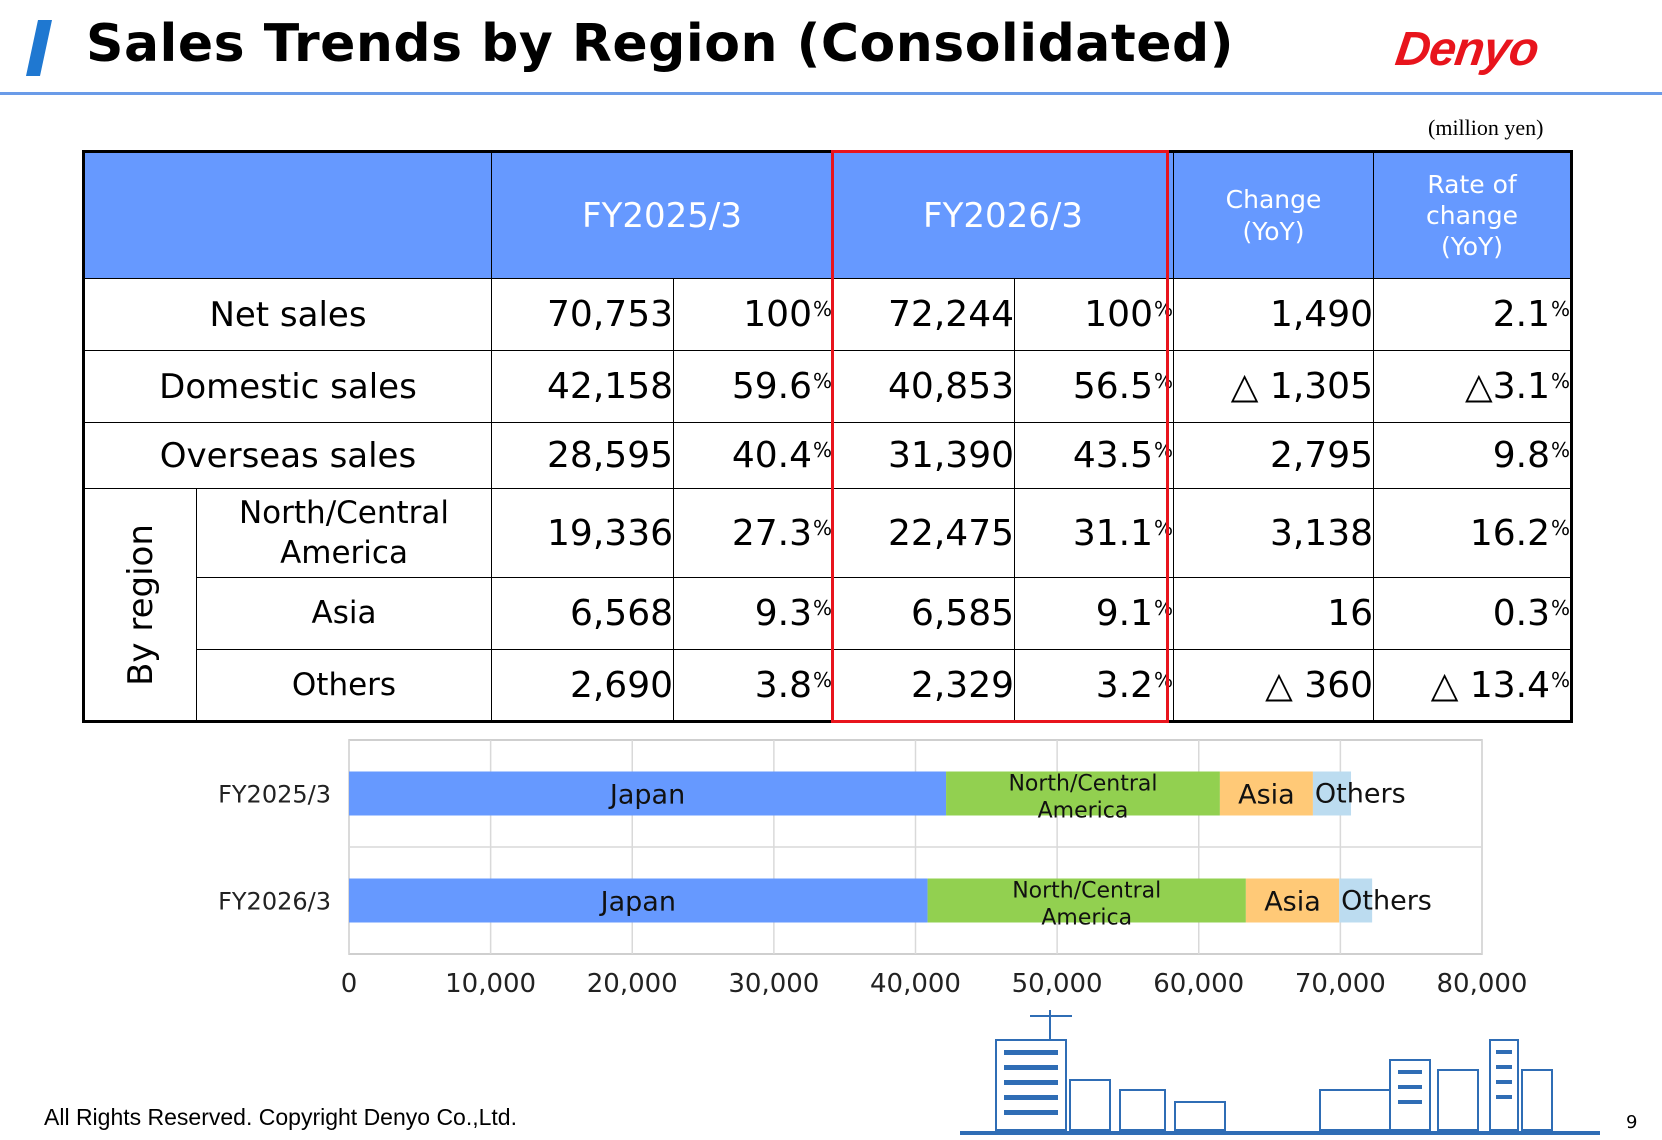 The width and height of the screenshot is (1662, 1140). Describe the element at coordinates (582, 533) in the screenshot. I see `prev-value: 19,336` at that location.